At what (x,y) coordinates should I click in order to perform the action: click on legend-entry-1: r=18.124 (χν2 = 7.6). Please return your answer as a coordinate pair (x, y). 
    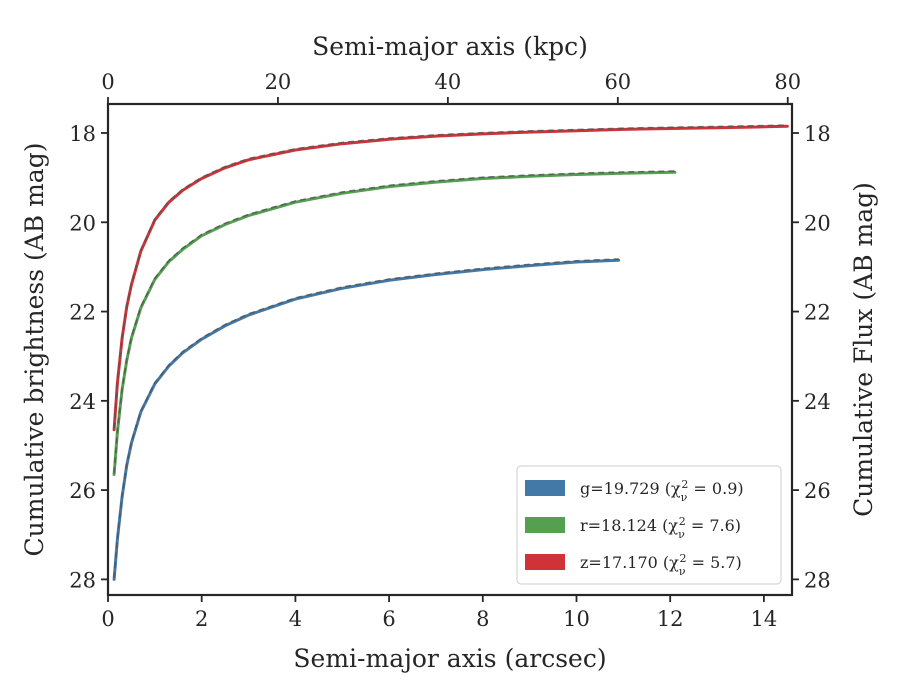
    Looking at the image, I should click on (660, 528).